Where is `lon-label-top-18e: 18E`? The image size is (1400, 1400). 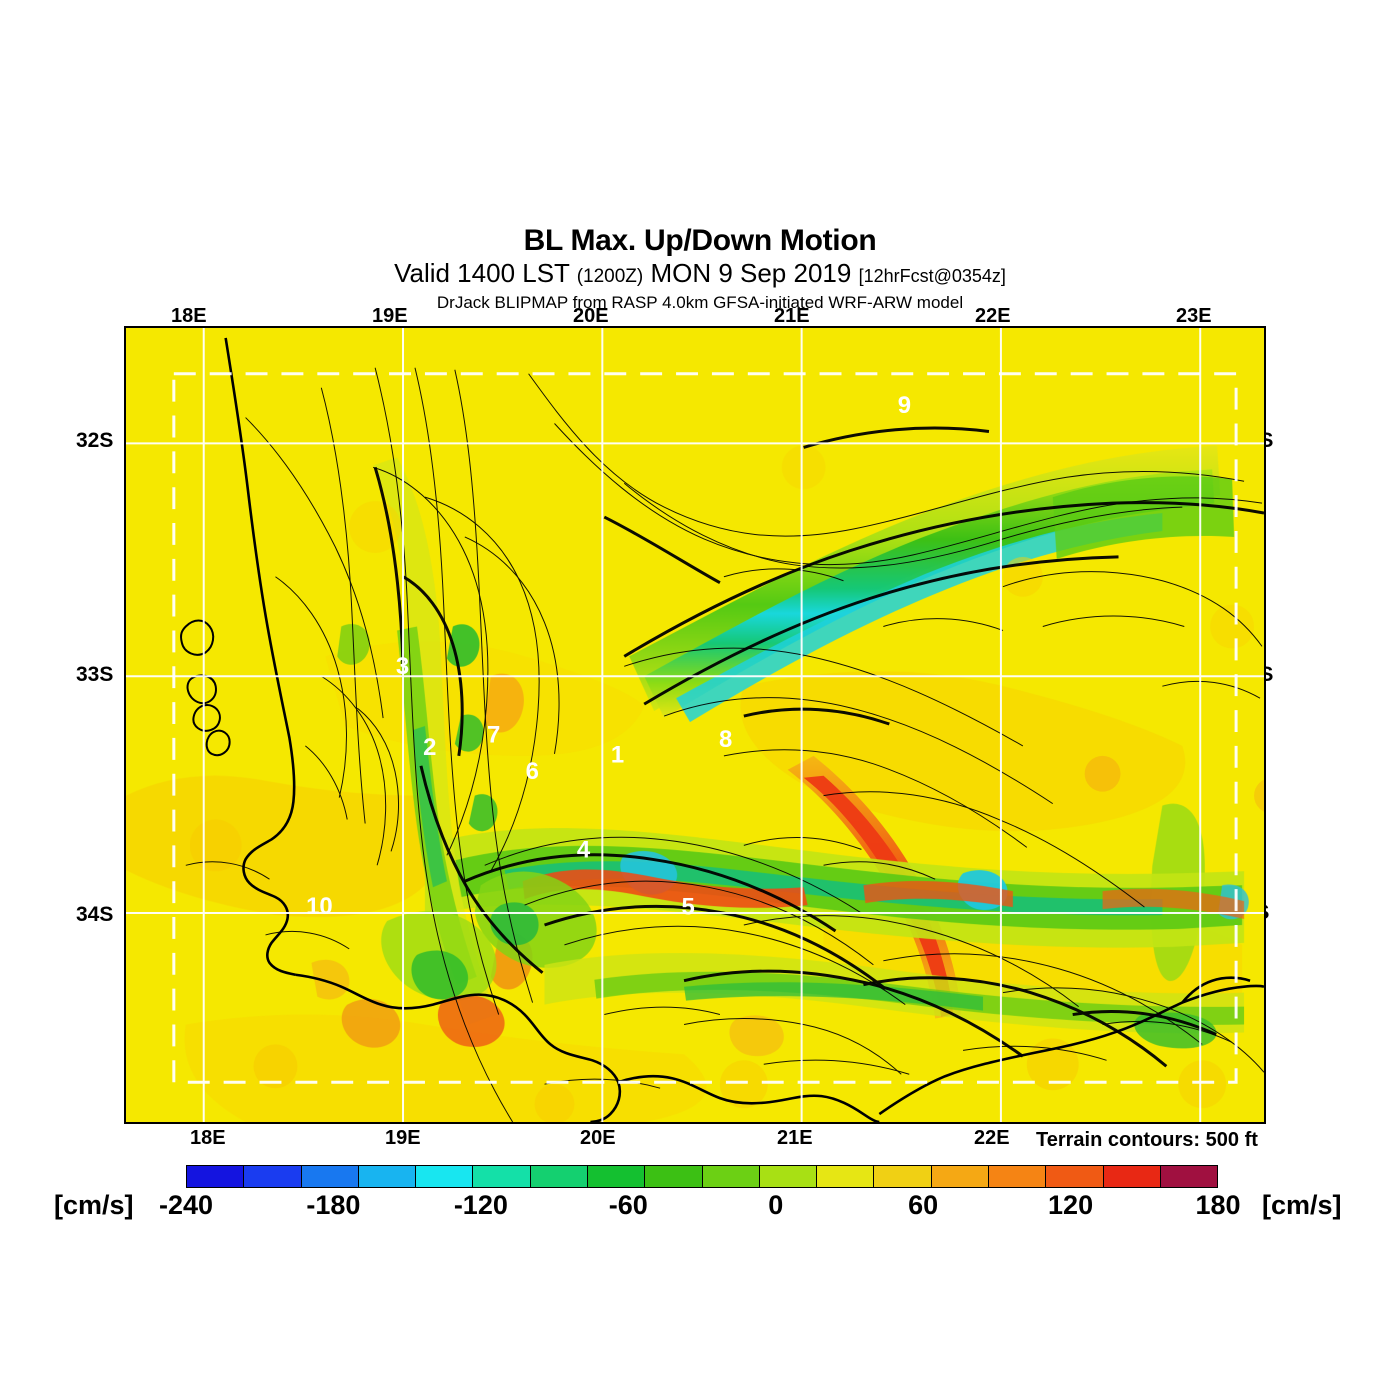 lon-label-top-18e: 18E is located at coordinates (189, 316).